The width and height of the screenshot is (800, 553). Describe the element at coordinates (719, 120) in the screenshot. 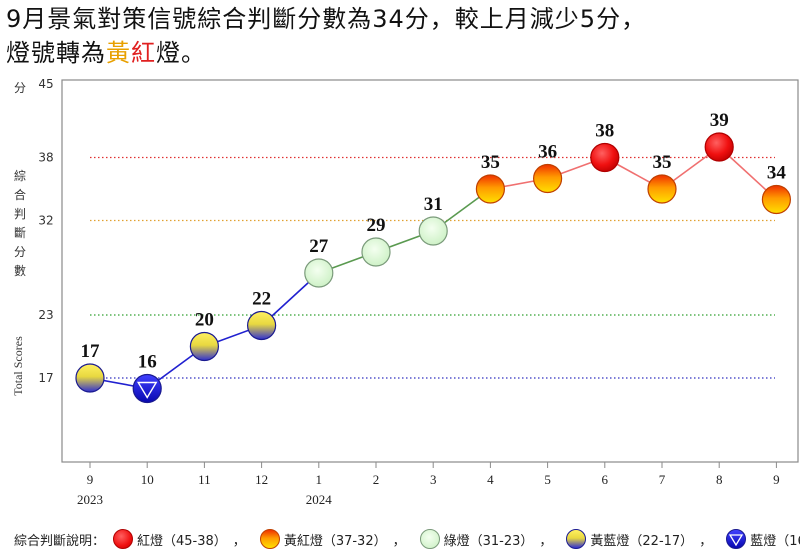

I see `data-label: 39` at that location.